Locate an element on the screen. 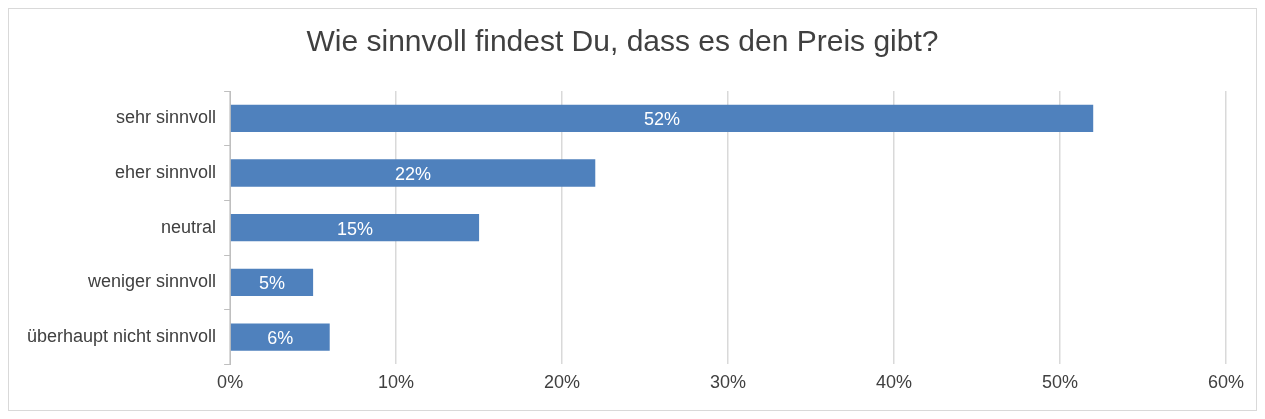 This screenshot has width=1265, height=419. y-tick-label: neutral is located at coordinates (189, 226).